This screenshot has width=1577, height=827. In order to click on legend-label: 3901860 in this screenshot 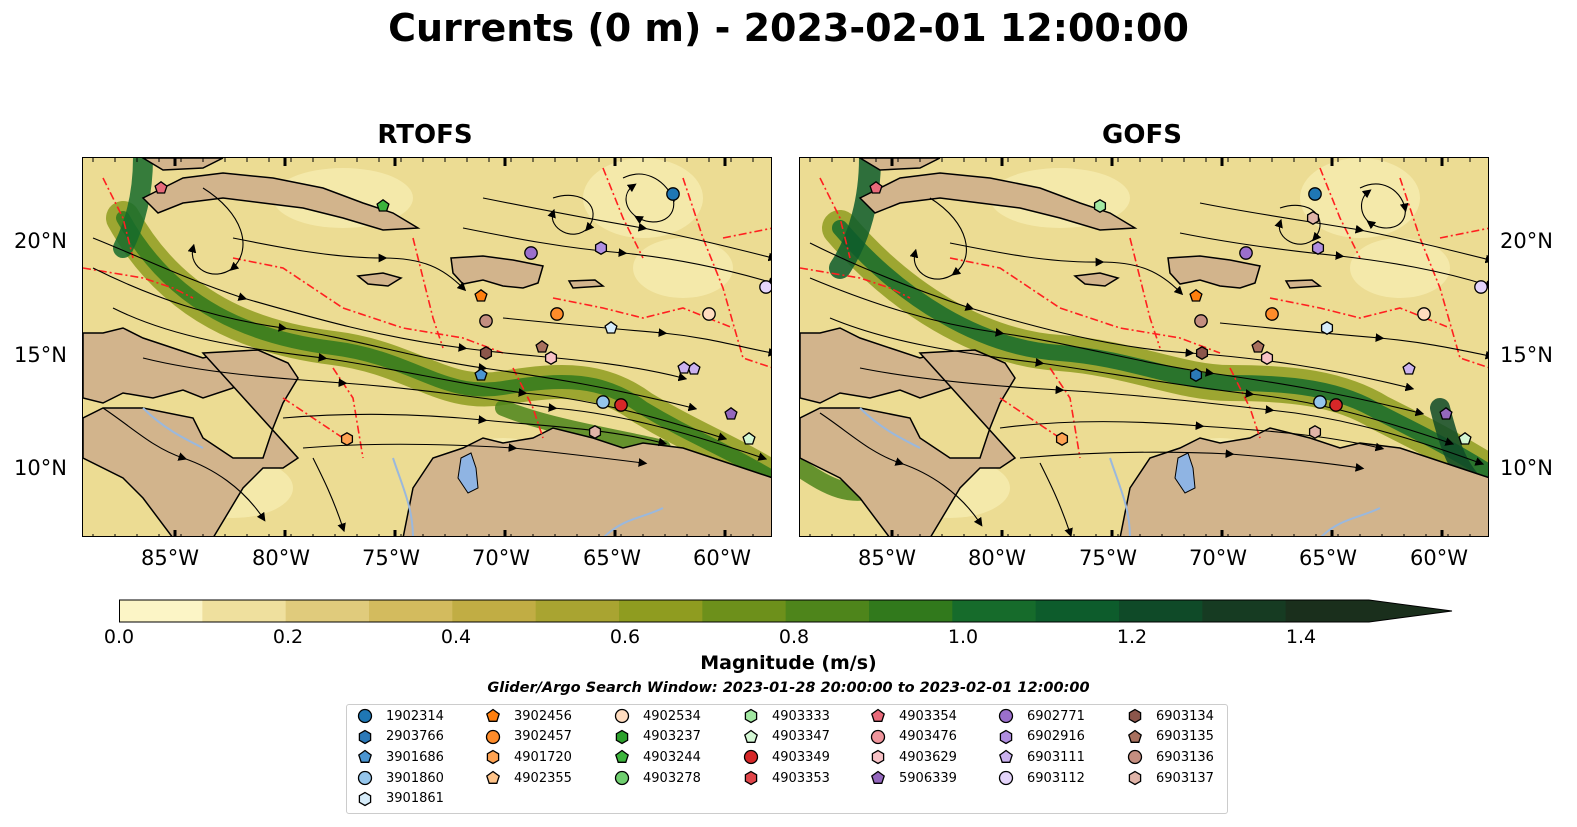, I will do `click(415, 778)`.